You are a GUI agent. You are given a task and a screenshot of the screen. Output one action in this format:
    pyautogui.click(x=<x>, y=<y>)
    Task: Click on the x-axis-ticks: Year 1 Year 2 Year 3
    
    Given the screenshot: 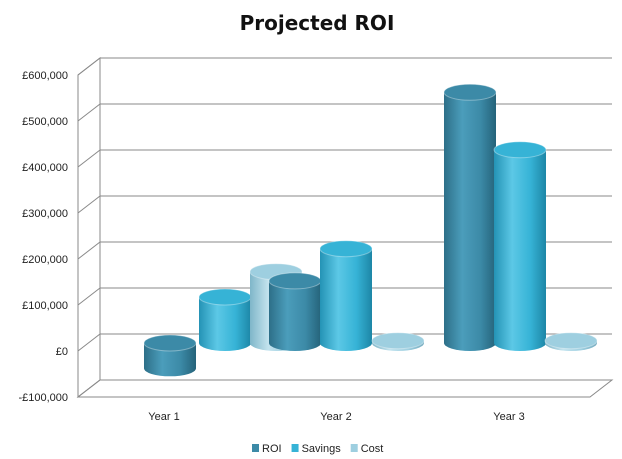 What is the action you would take?
    pyautogui.click(x=336, y=417)
    